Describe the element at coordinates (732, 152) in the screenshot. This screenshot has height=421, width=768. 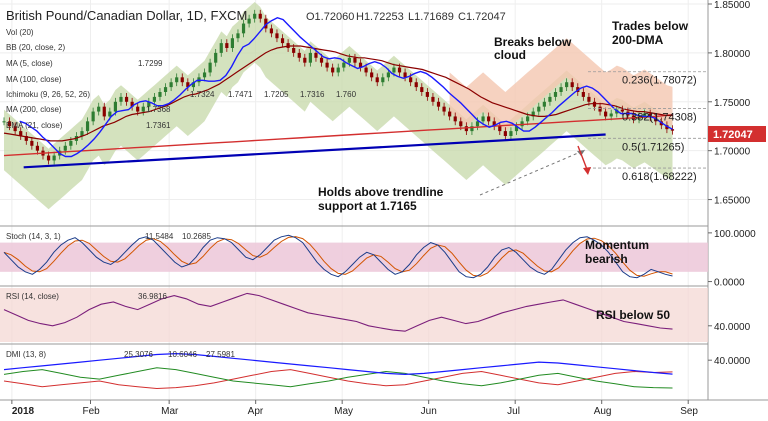
I see `y-tick-label: 1.70000` at that location.